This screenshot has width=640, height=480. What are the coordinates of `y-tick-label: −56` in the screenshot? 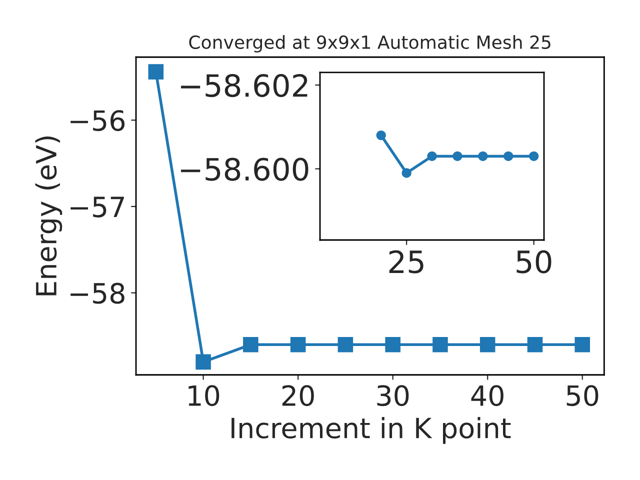 It's located at (97, 121).